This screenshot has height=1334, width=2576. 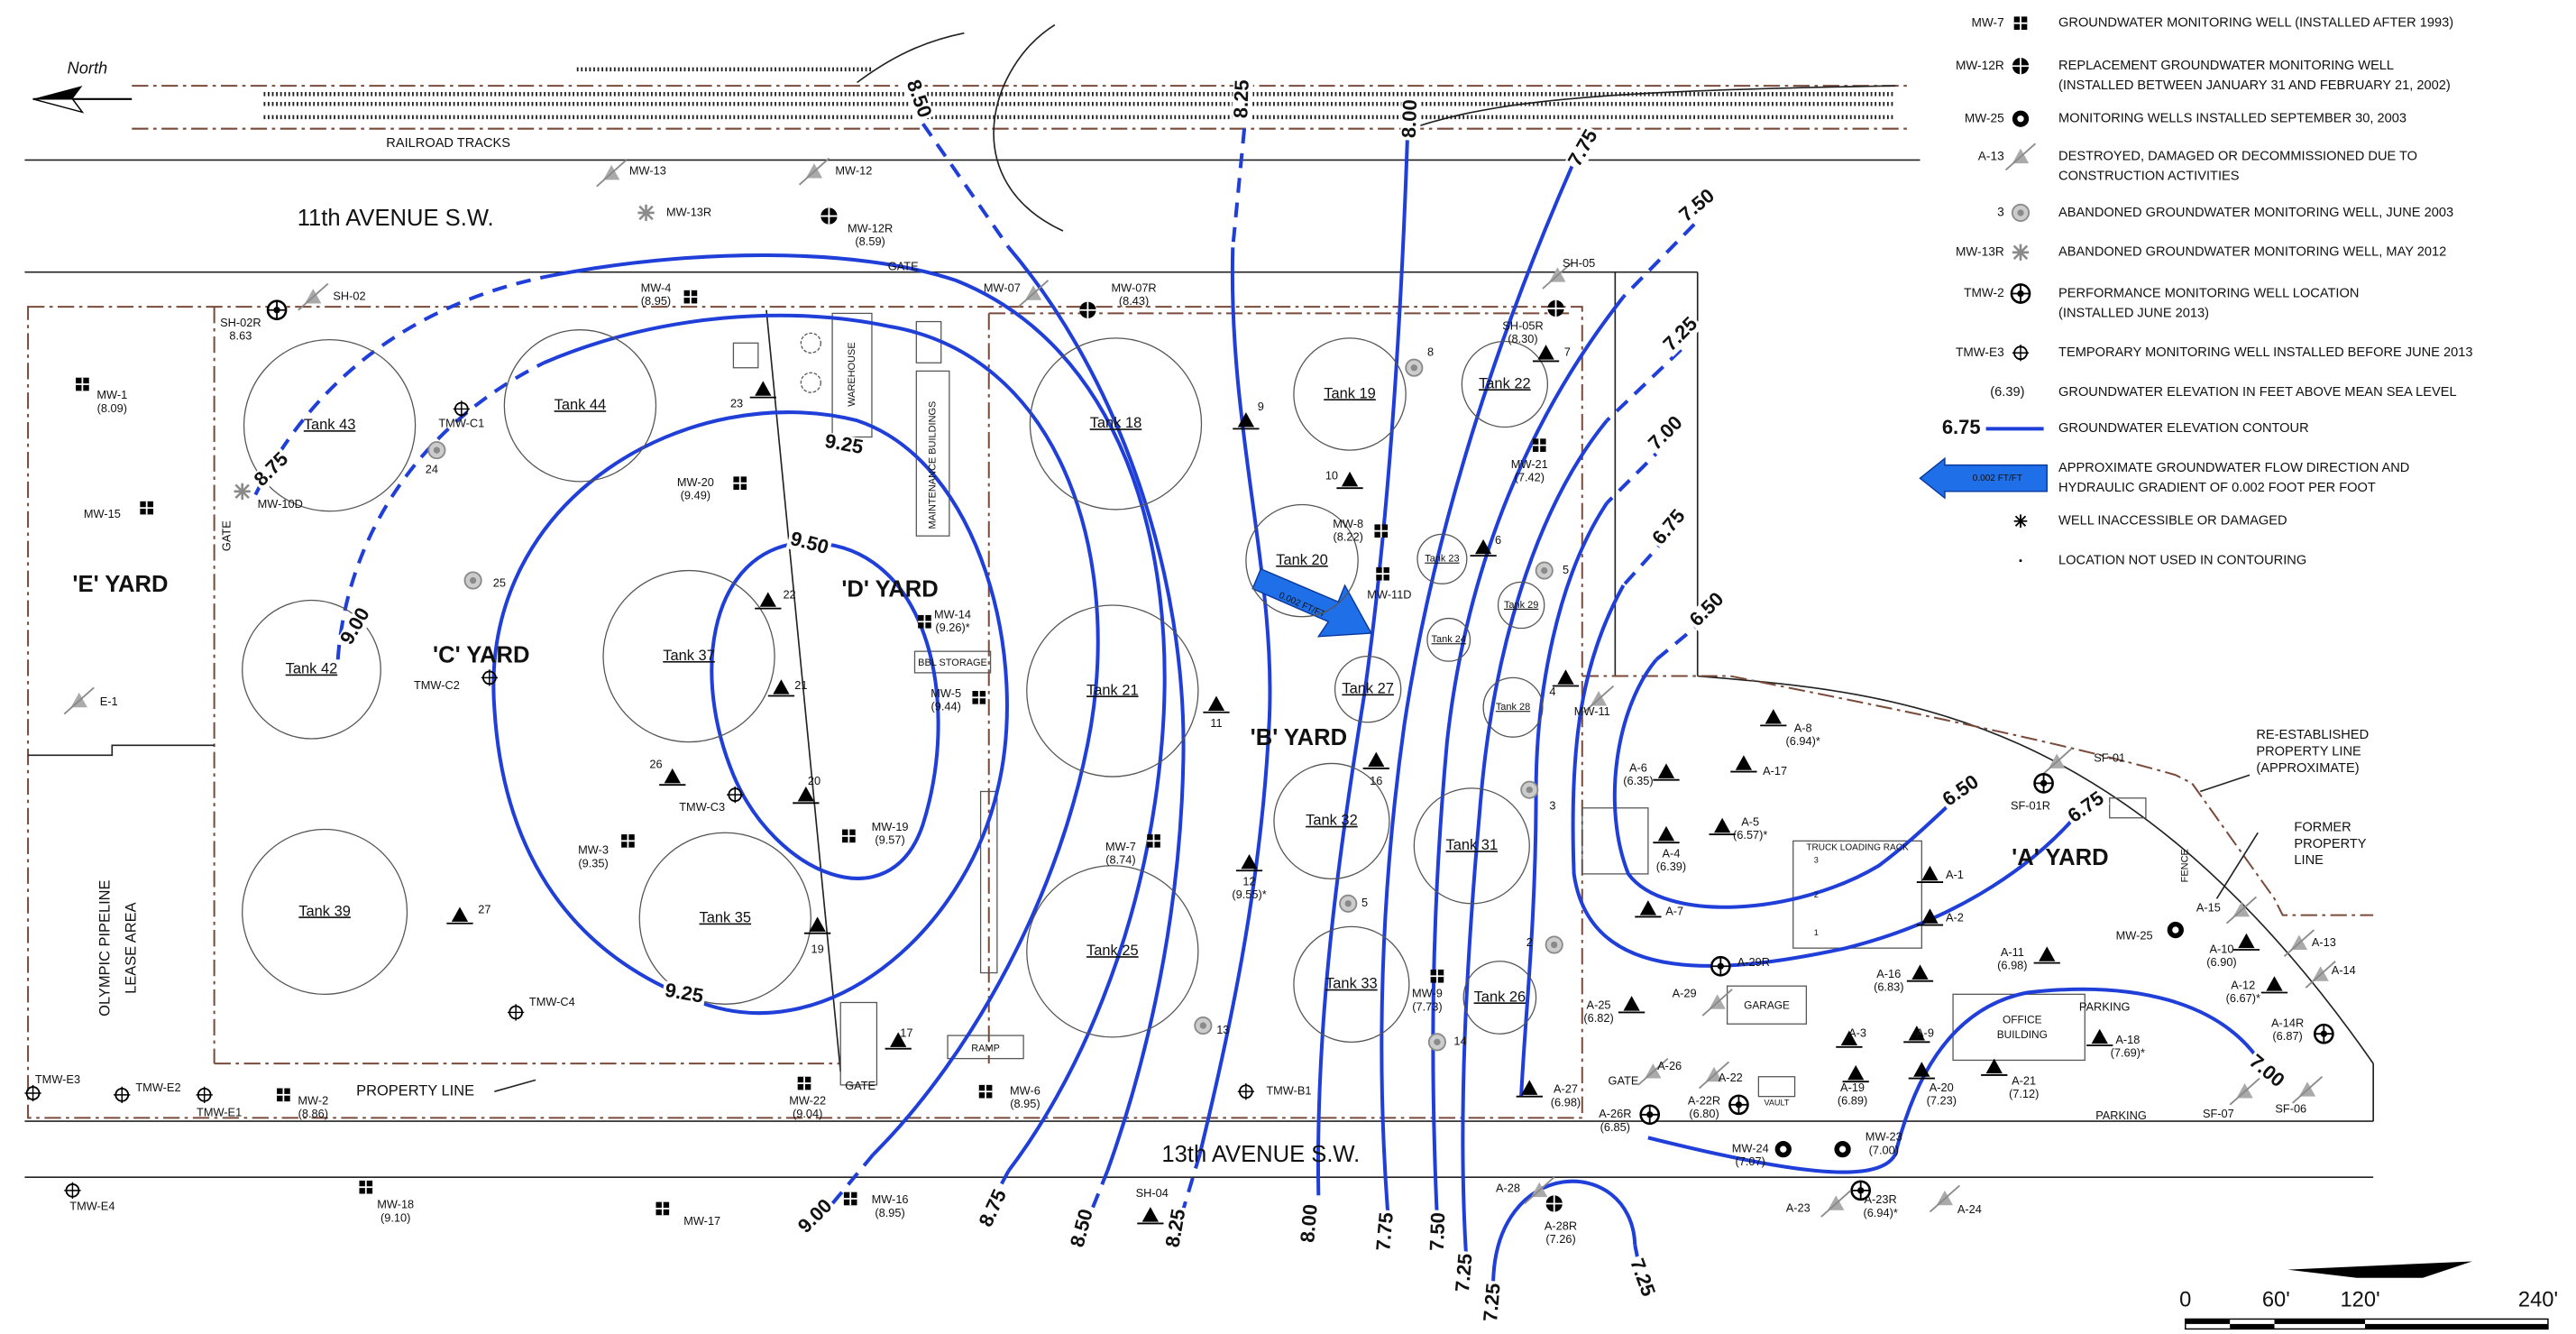 I want to click on well-label: A-9, so click(x=1925, y=1033).